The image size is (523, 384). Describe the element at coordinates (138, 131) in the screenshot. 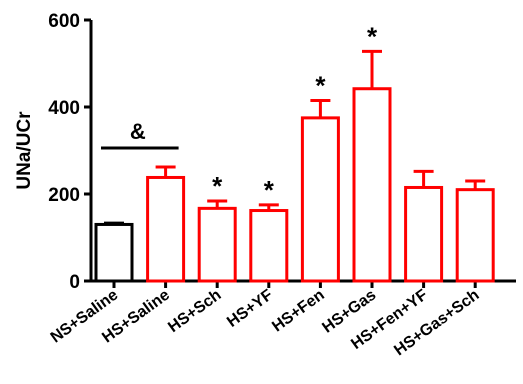

I see `comparison-symbol: &` at that location.